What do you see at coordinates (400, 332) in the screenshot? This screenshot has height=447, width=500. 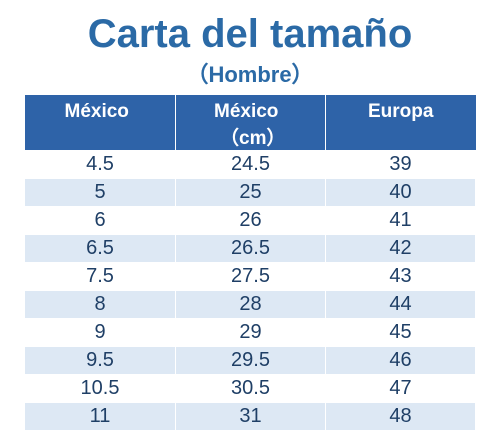 I see `table-cell: 45` at bounding box center [400, 332].